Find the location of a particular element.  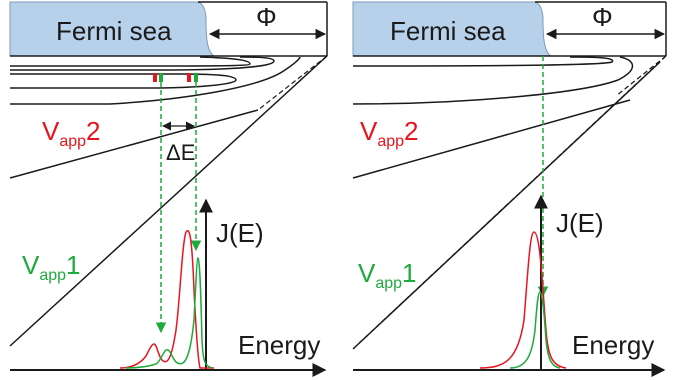

vapp2-slope-line-right is located at coordinates (491, 139).